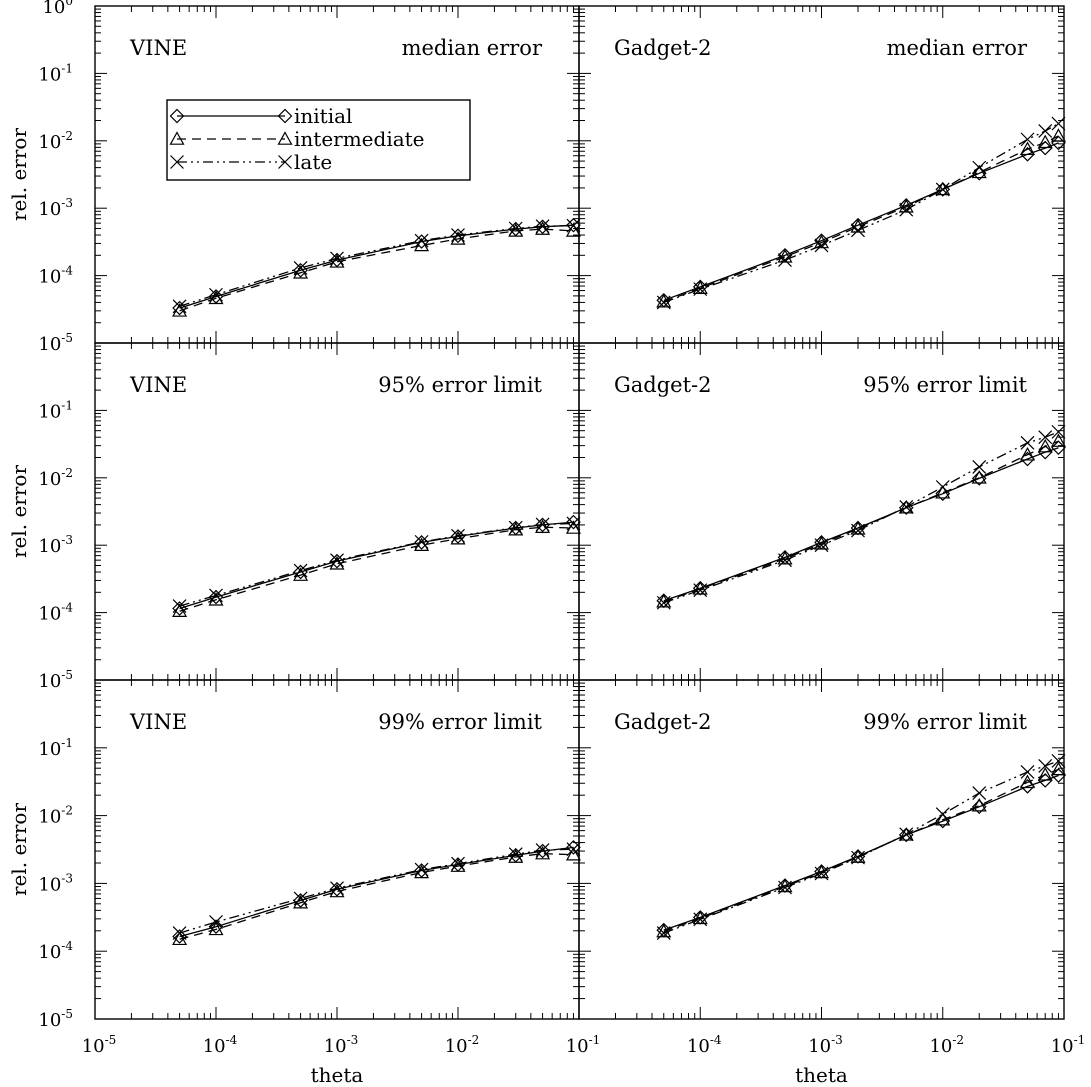 The width and height of the screenshot is (1091, 1087). Describe the element at coordinates (177, 116) in the screenshot. I see `legend-marker-initial` at that location.